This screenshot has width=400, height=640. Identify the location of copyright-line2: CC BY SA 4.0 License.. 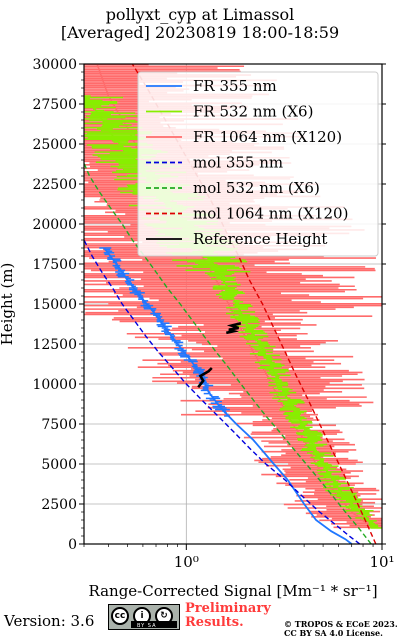
(333, 633).